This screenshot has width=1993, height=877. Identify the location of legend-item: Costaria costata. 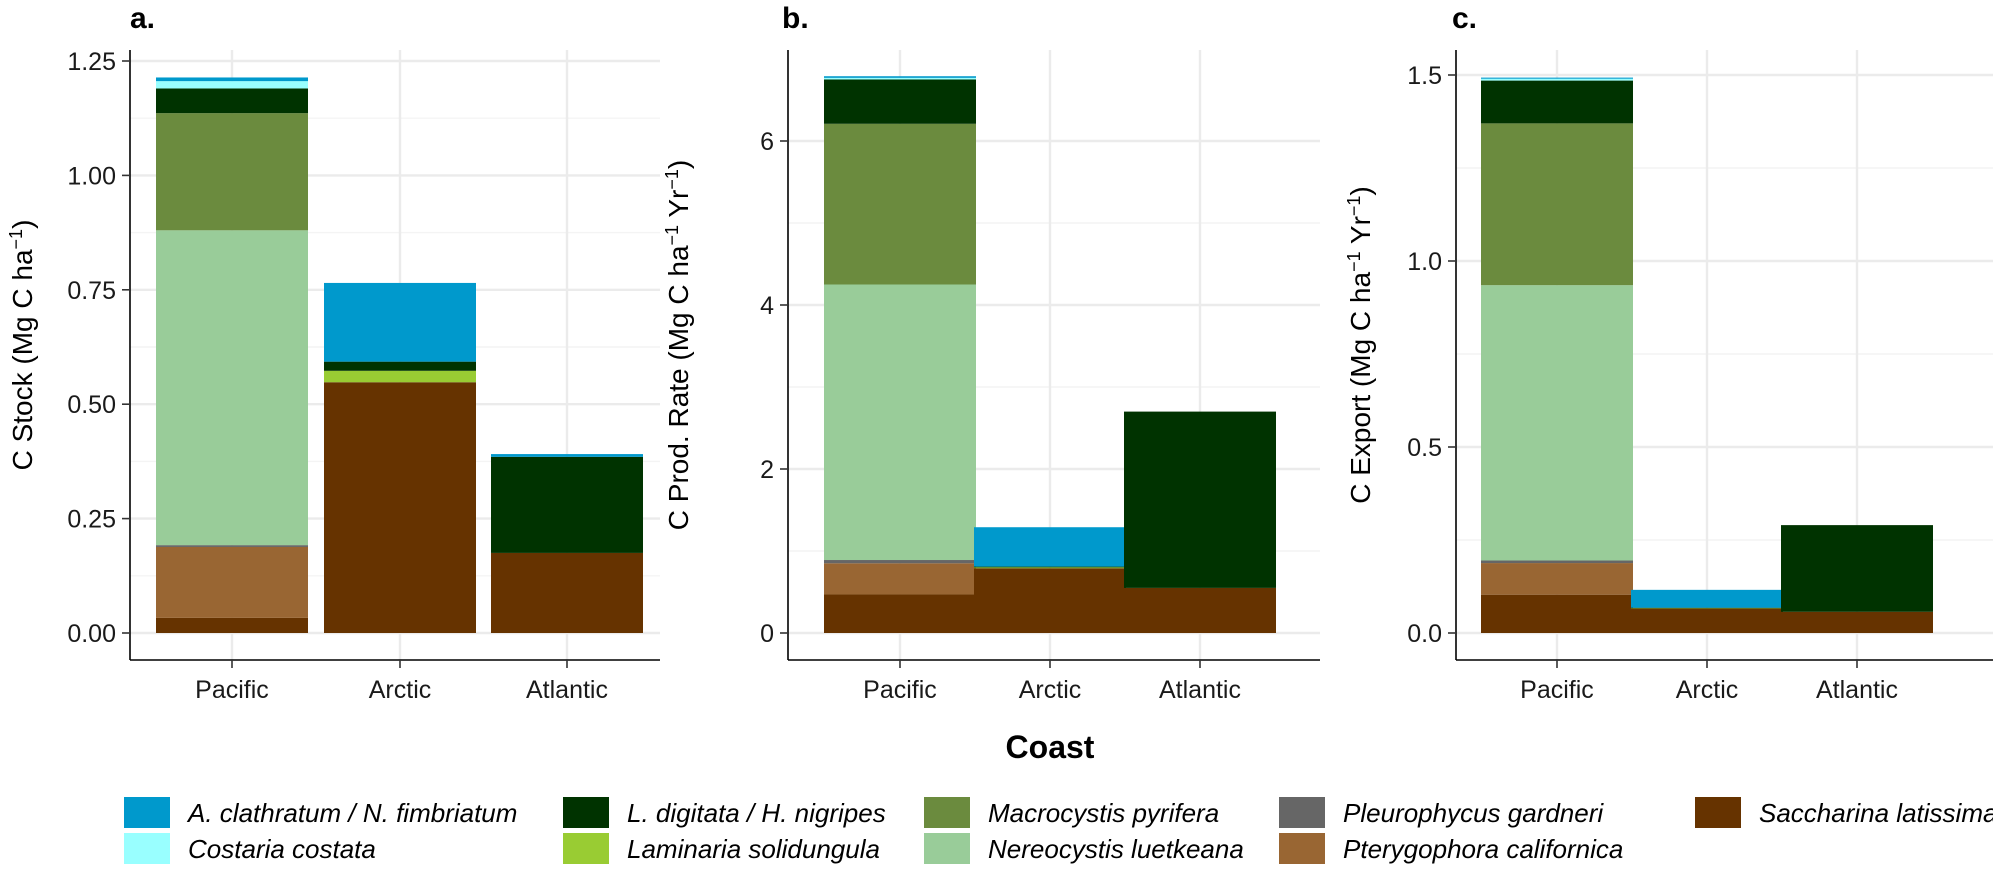
(250, 848).